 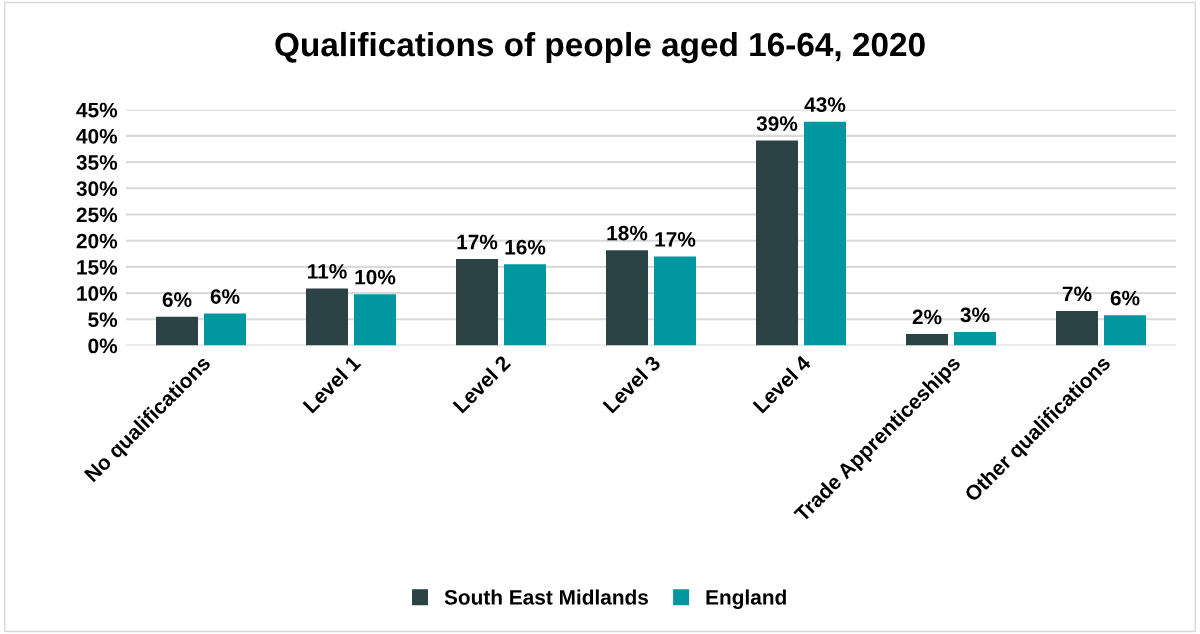 I want to click on legend-label: South East Midlands, so click(x=546, y=597).